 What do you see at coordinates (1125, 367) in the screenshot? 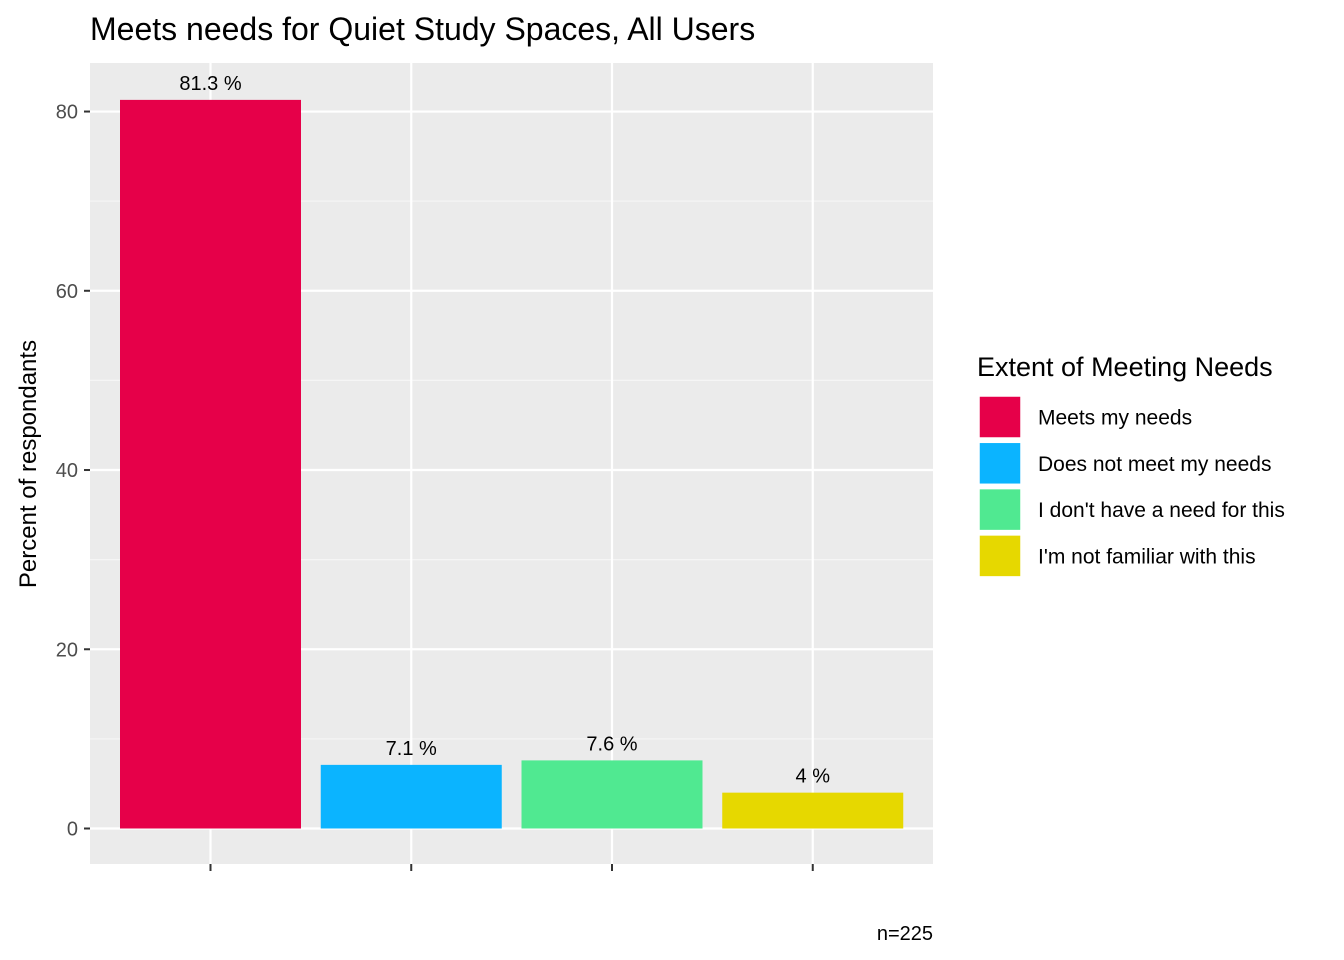
I see `legend-title: Extent of Meeting Needs` at bounding box center [1125, 367].